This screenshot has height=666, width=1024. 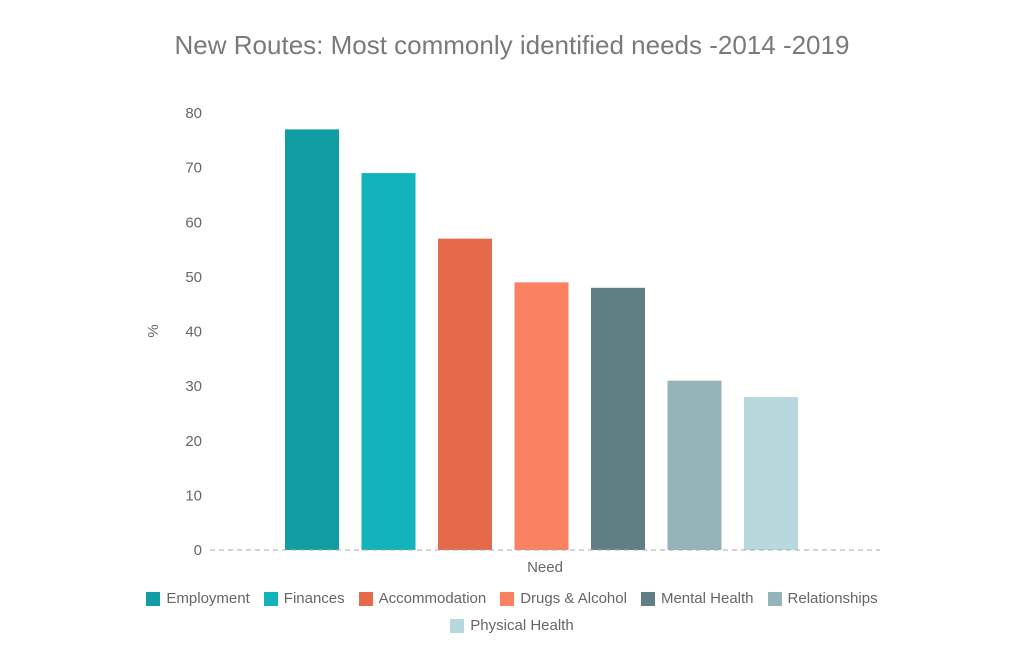 What do you see at coordinates (193, 113) in the screenshot?
I see `y-tick-label: 80` at bounding box center [193, 113].